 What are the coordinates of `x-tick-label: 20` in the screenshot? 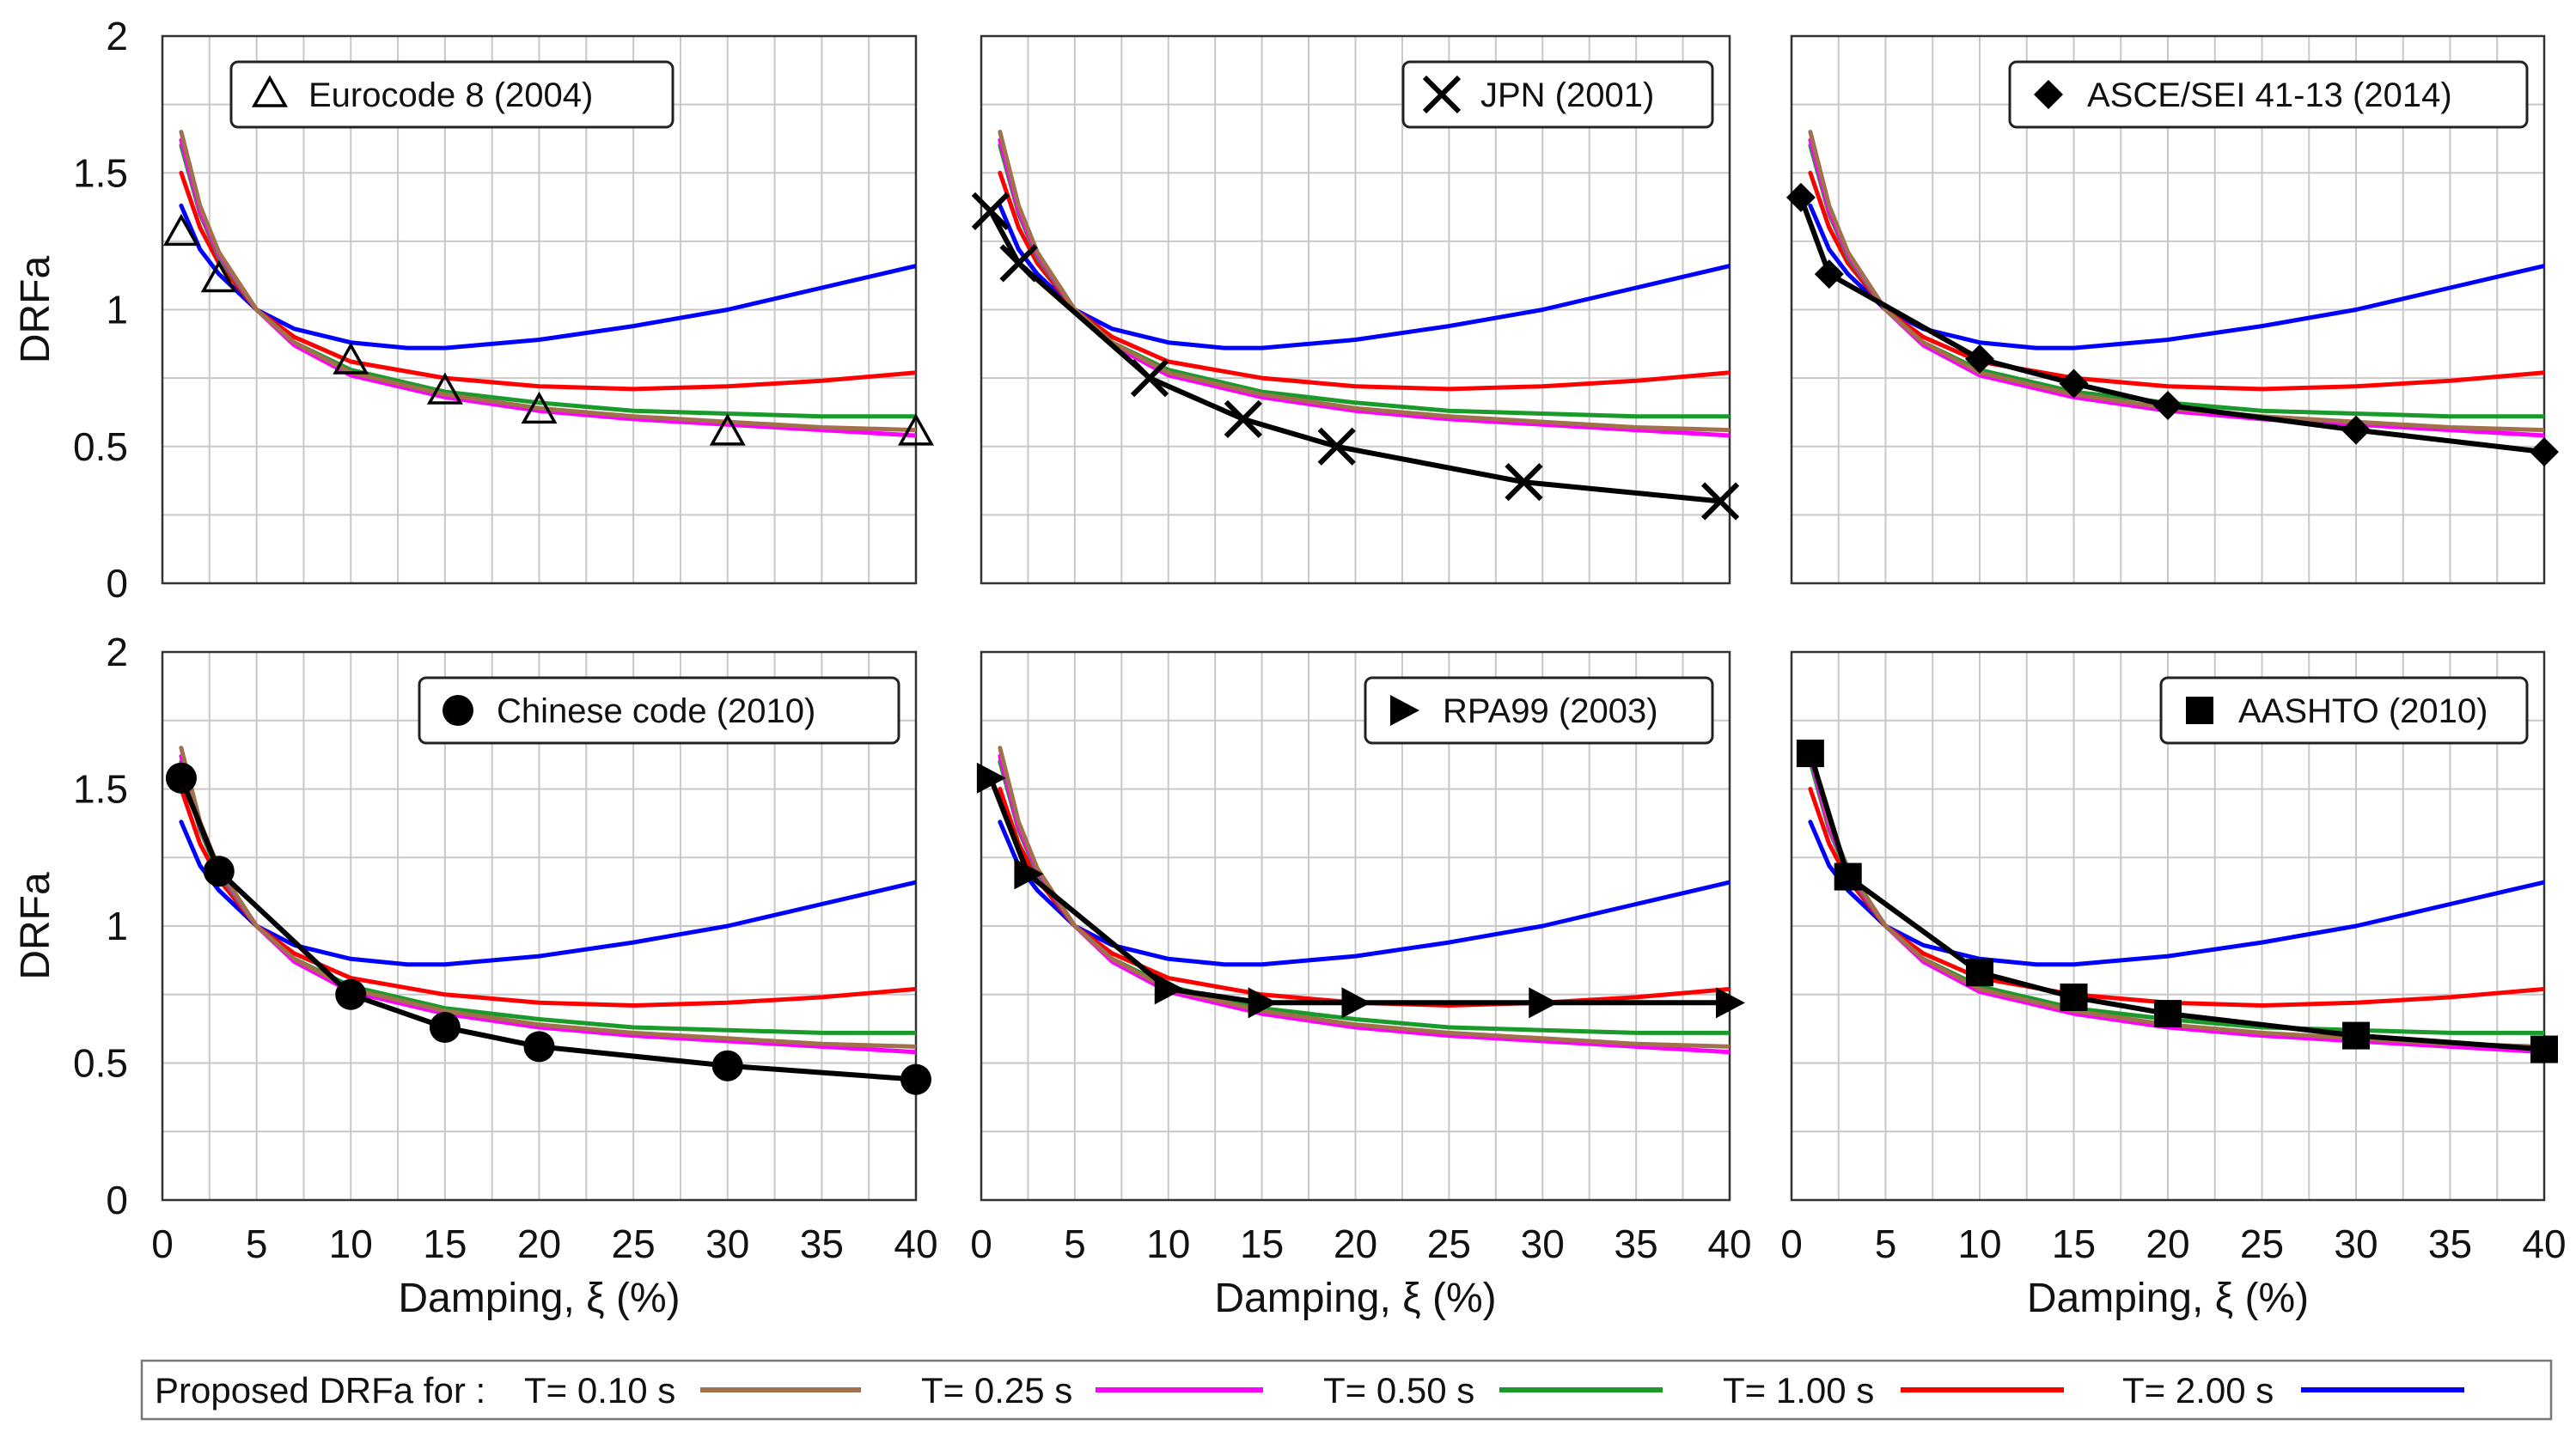 It's located at (539, 1244).